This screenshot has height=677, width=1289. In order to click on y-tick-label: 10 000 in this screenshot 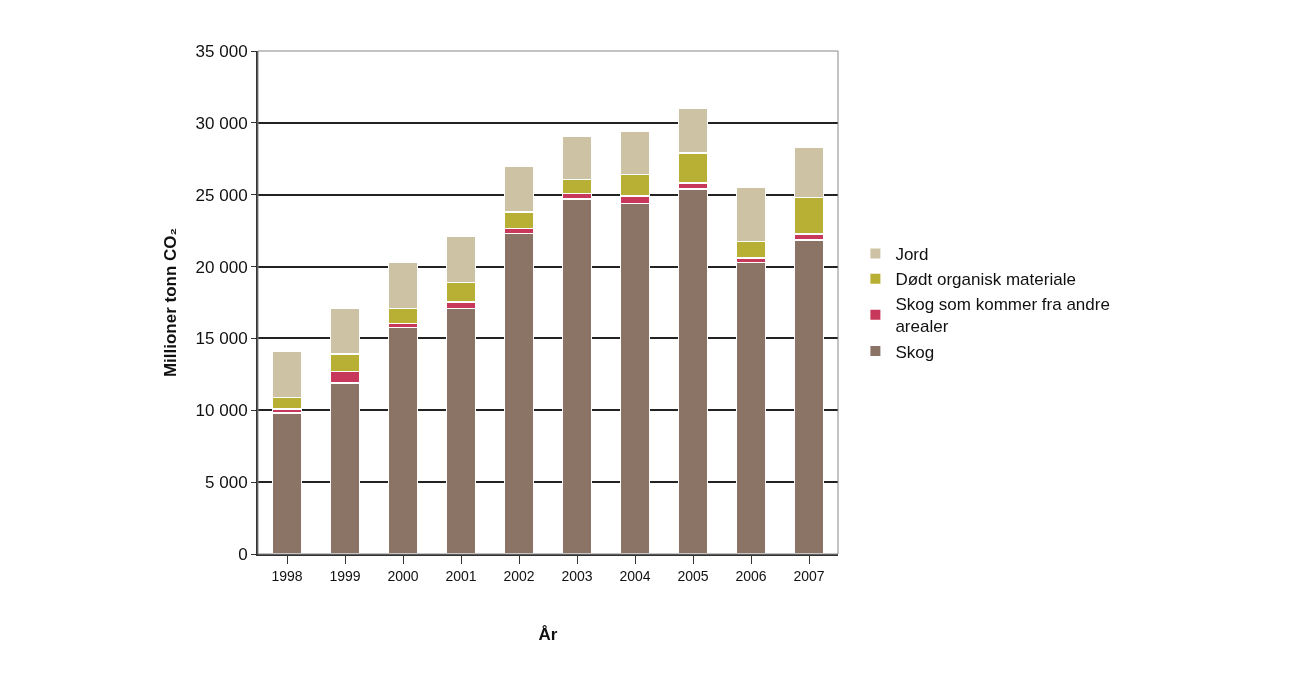, I will do `click(221, 411)`.